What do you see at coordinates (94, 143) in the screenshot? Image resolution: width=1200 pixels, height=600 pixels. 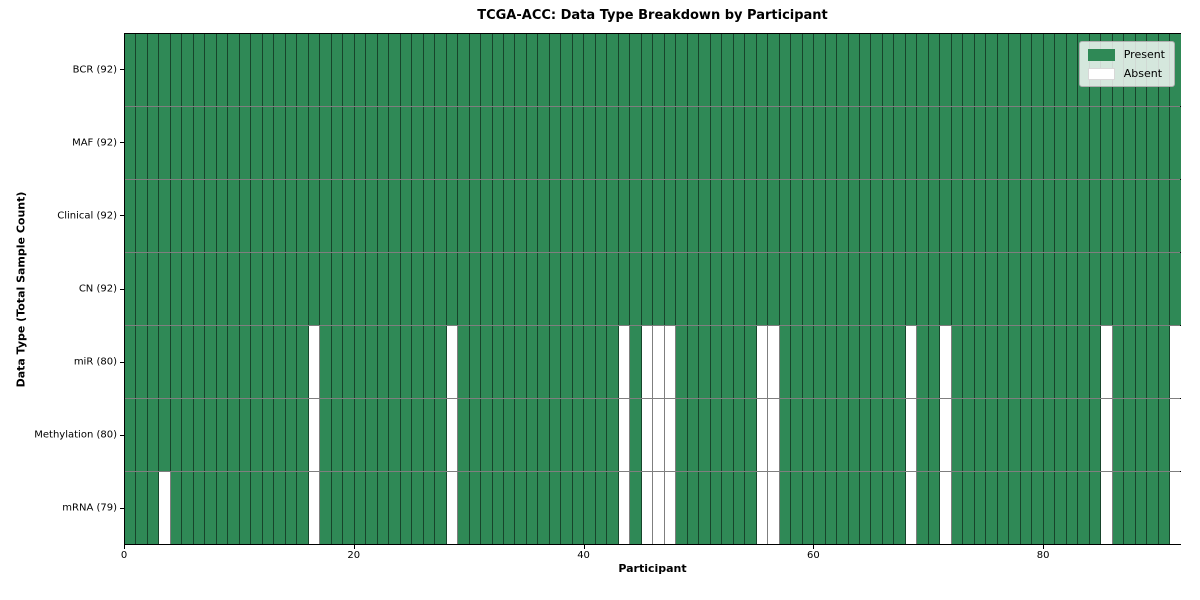 I see `y-tick-label: MAF (92)` at bounding box center [94, 143].